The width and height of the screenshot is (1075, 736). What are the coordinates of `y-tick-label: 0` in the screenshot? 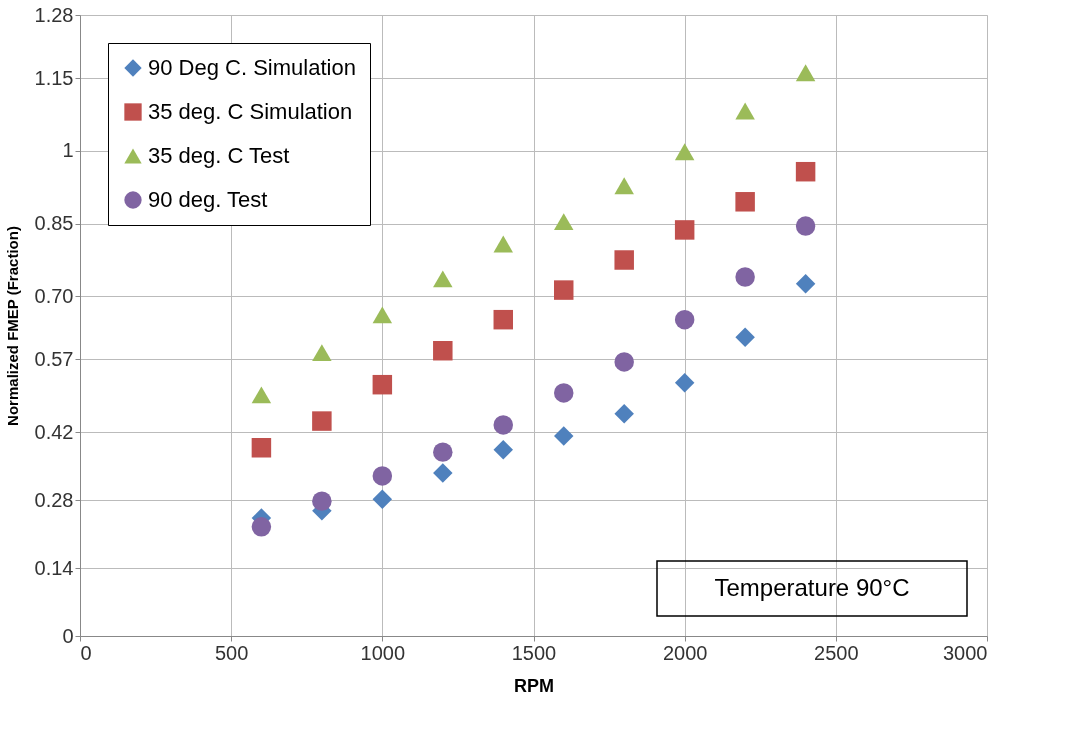 It's located at (68, 635).